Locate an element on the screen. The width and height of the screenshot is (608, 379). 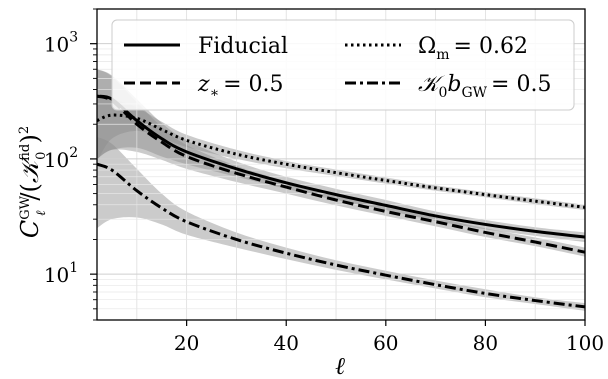
x-tick-label: 40 is located at coordinates (285, 343).